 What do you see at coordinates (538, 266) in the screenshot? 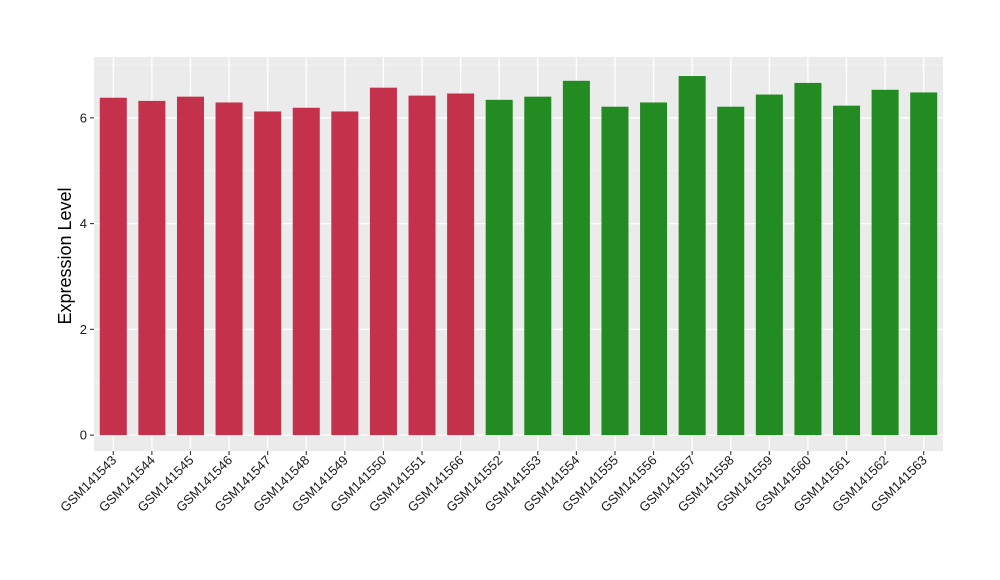
I see `bar-GSM141553` at bounding box center [538, 266].